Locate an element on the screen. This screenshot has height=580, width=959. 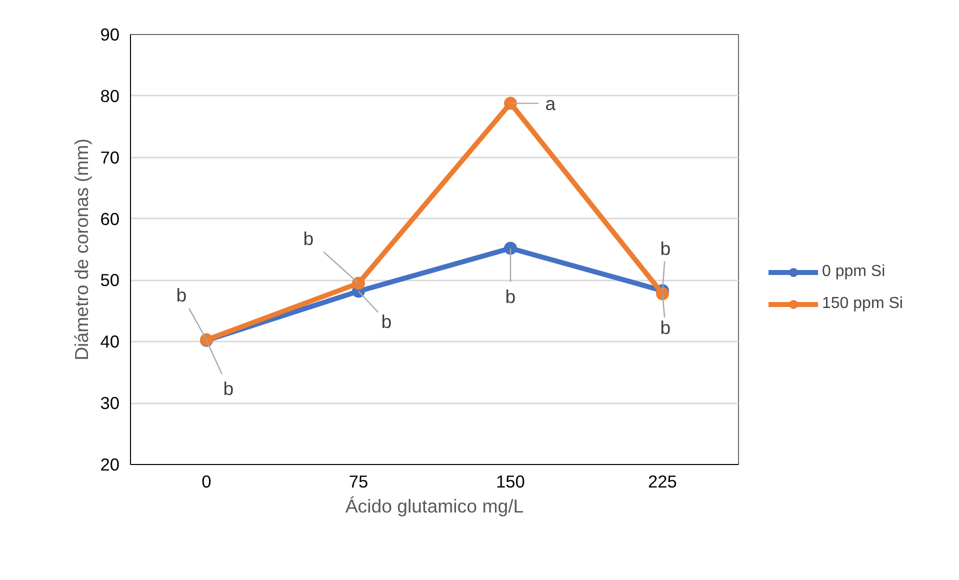
legend-label: 0 ppm Si is located at coordinates (854, 272).